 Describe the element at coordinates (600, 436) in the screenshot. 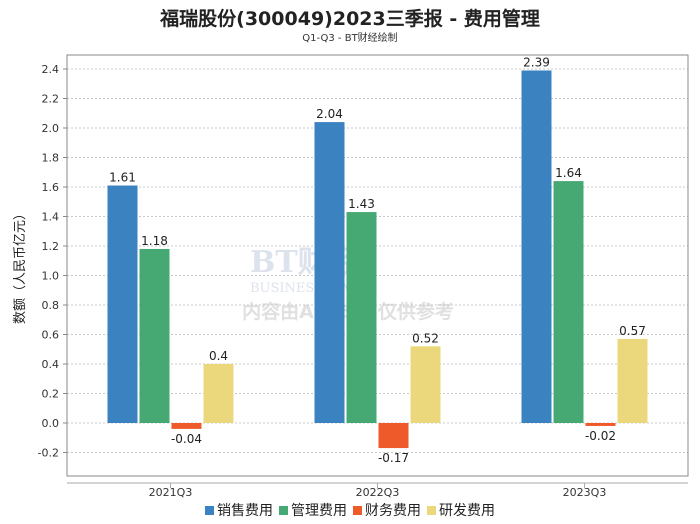

I see `data-label: -0.02` at that location.